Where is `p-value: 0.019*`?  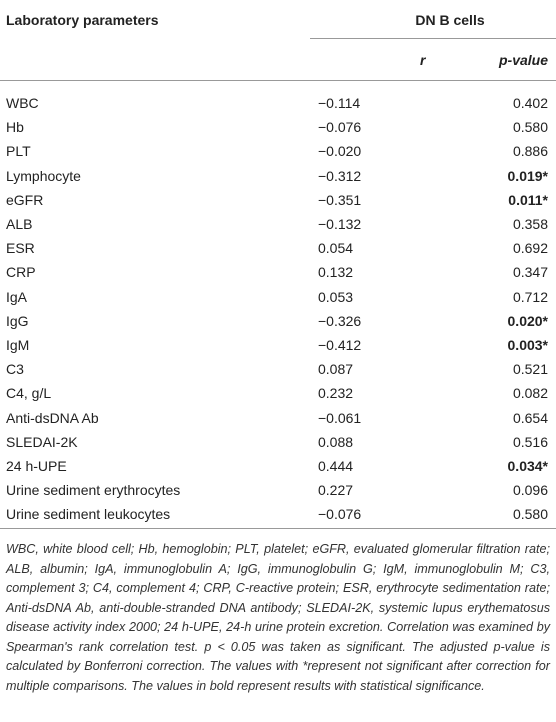 p-value: 0.019* is located at coordinates (527, 175).